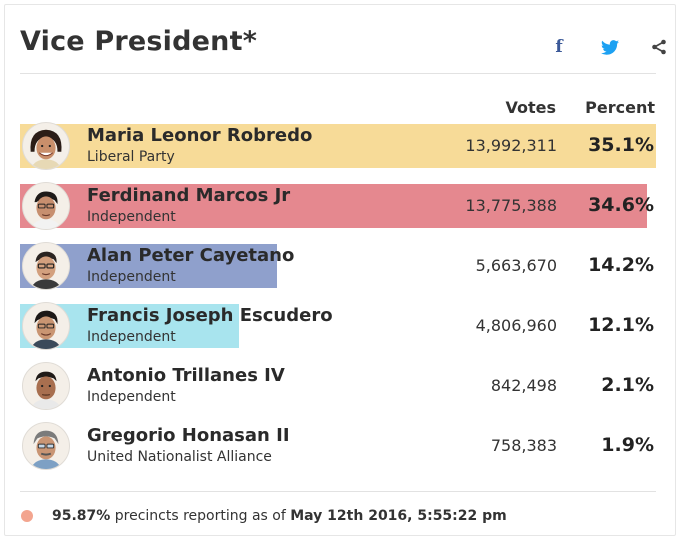  Describe the element at coordinates (179, 457) in the screenshot. I see `candidate-party: United Nationalist Alliance` at that location.